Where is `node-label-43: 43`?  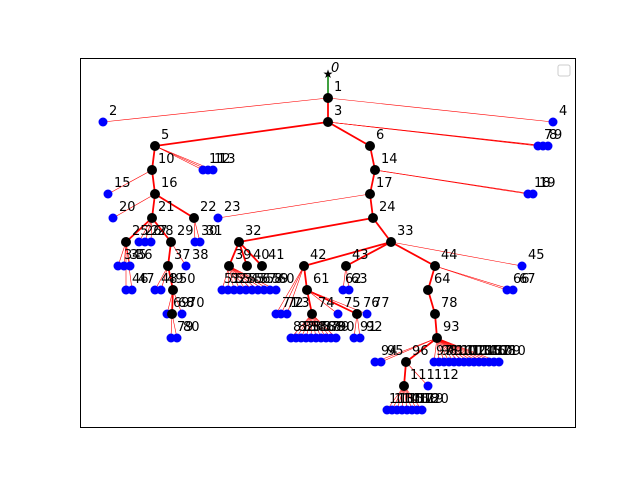
node-label-43: 43 is located at coordinates (360, 255).